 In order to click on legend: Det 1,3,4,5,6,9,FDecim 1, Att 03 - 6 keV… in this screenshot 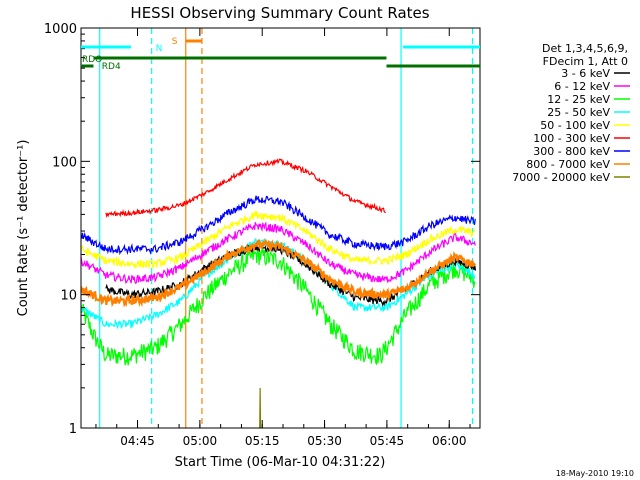, I will do `click(571, 113)`.